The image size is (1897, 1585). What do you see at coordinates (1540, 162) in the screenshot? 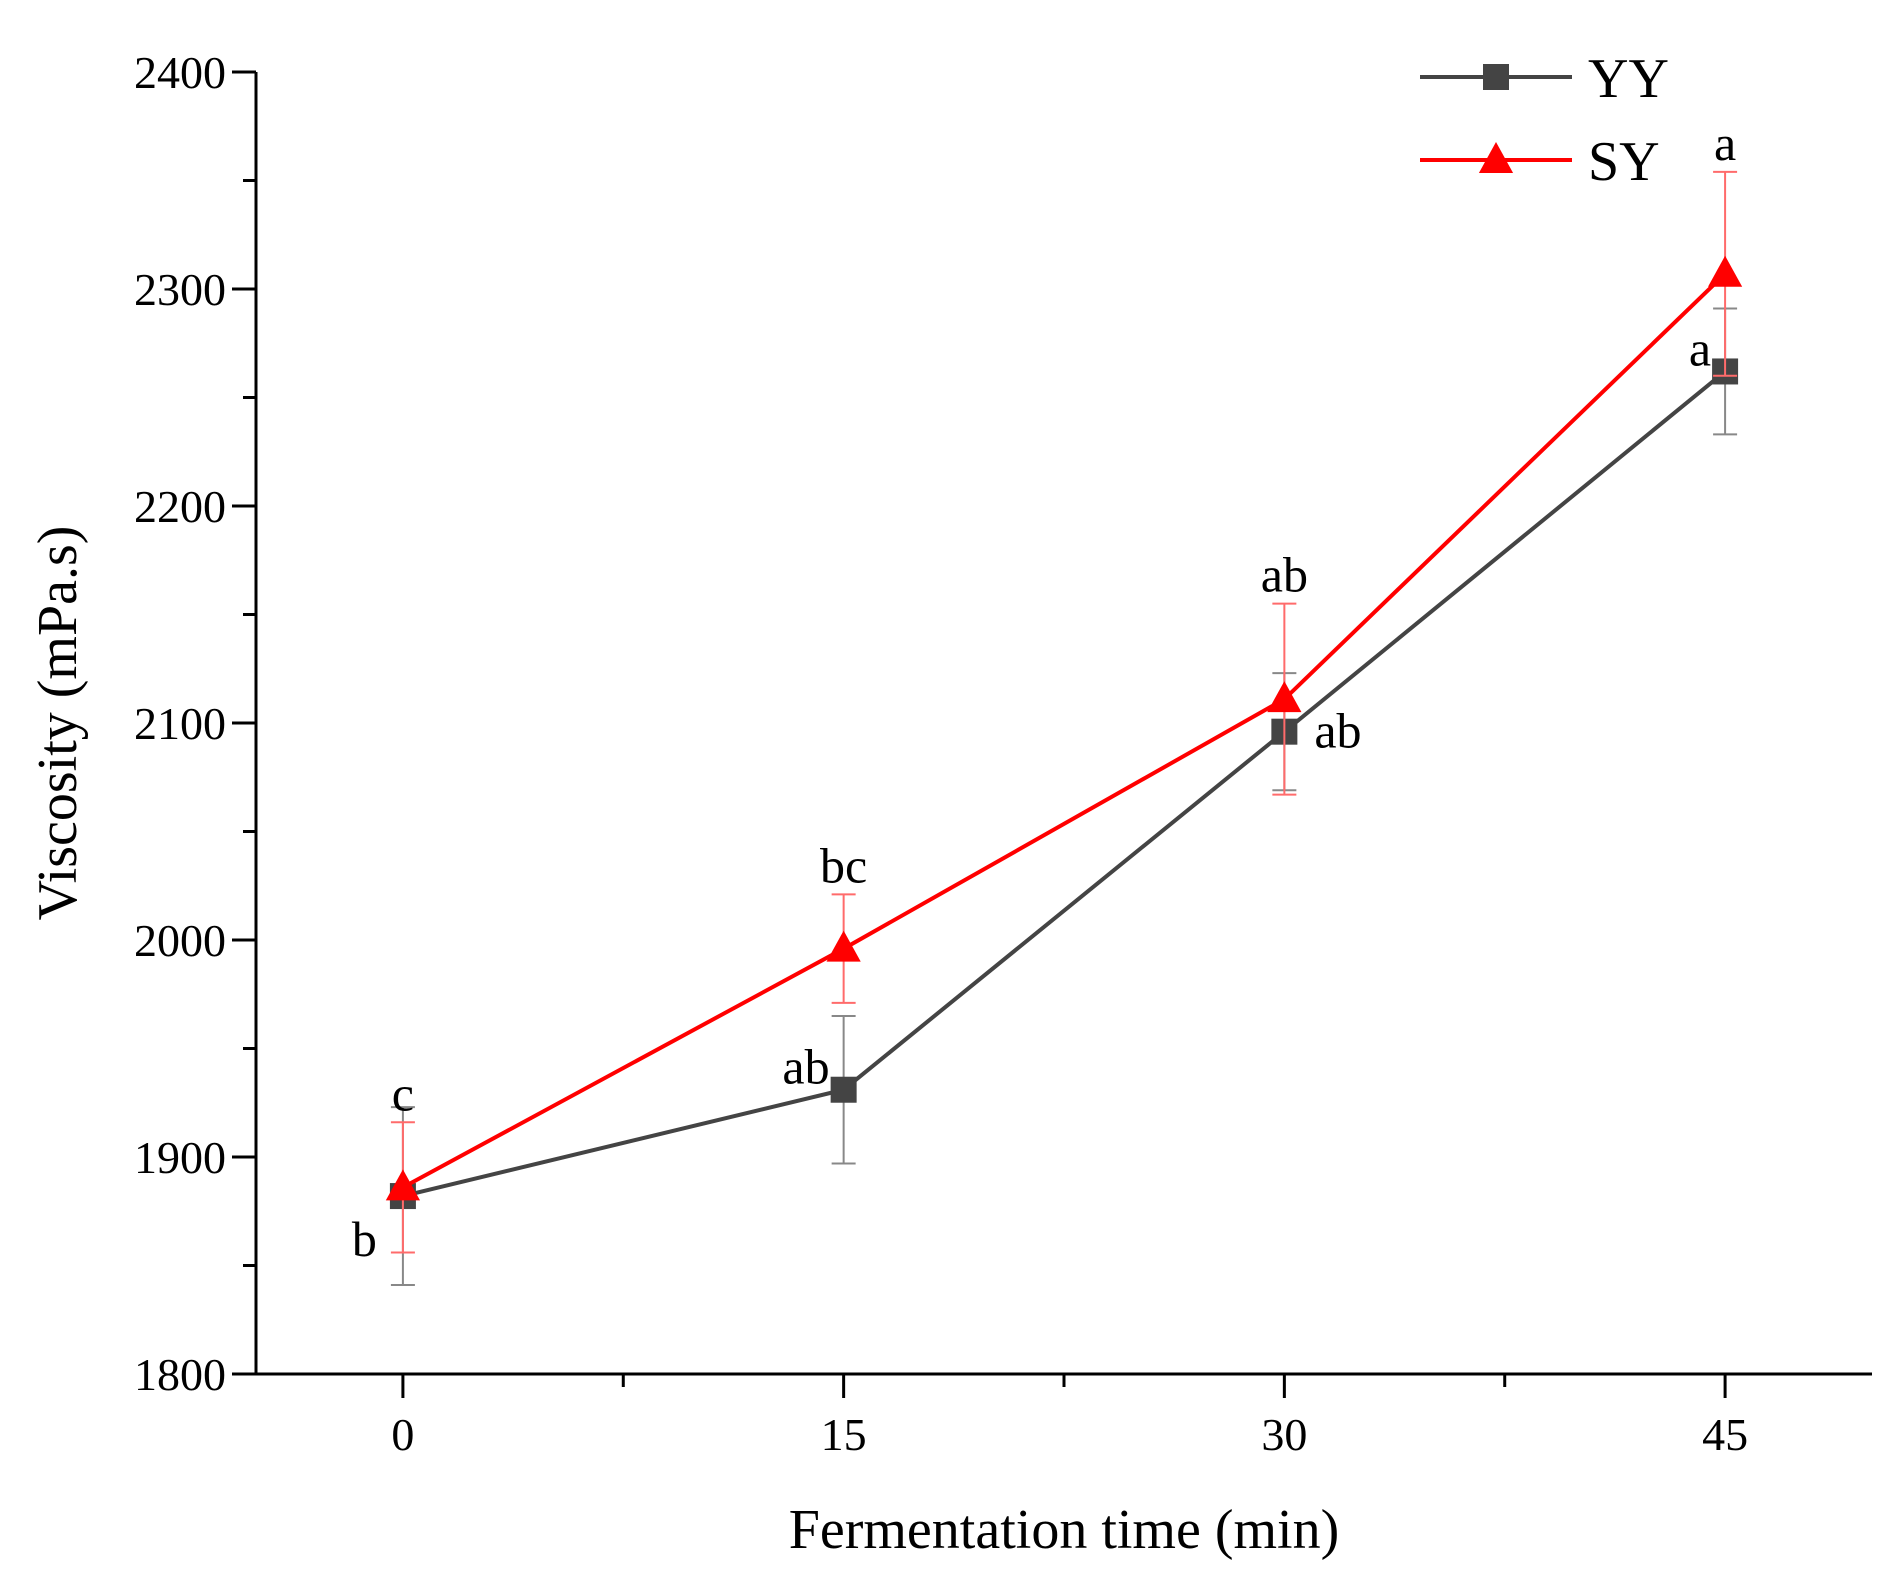
I see `legend-item-sy: SY` at bounding box center [1540, 162].